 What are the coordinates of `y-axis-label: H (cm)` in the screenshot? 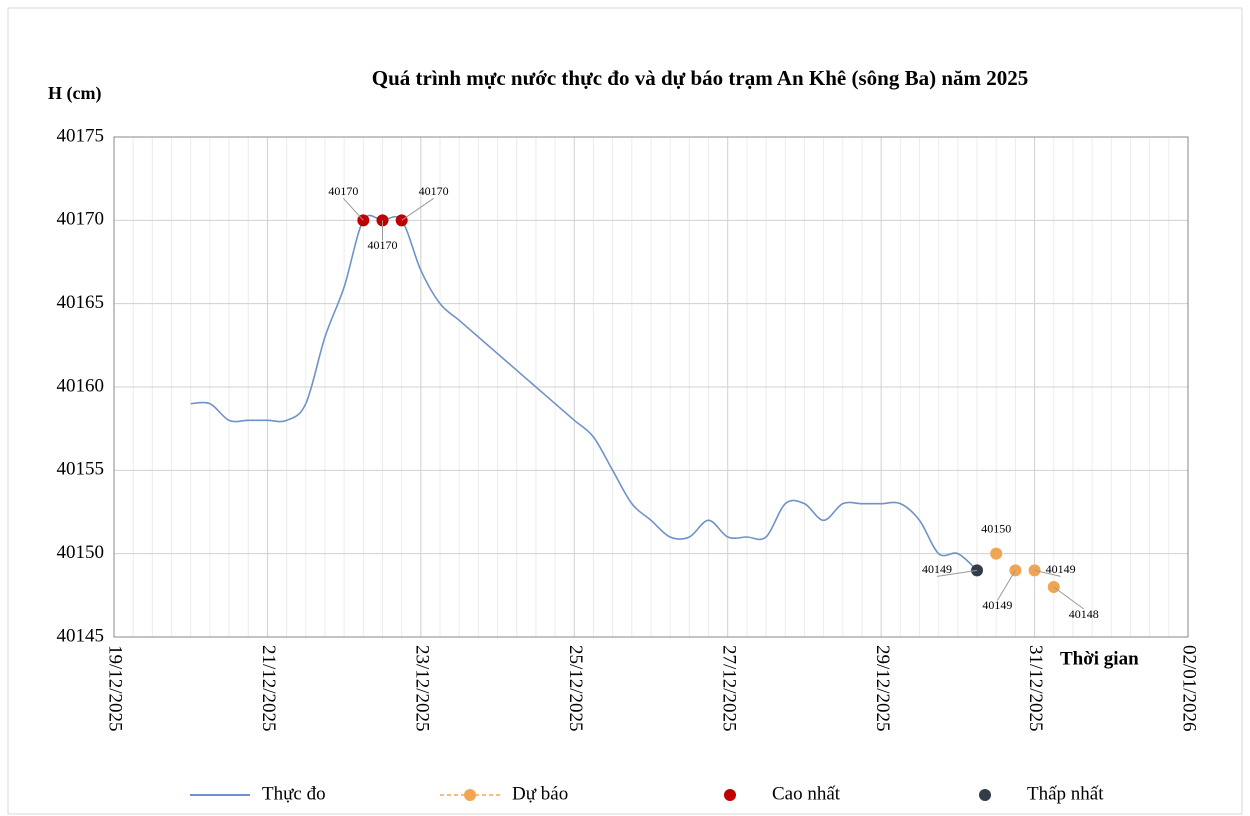 It's located at (74, 93).